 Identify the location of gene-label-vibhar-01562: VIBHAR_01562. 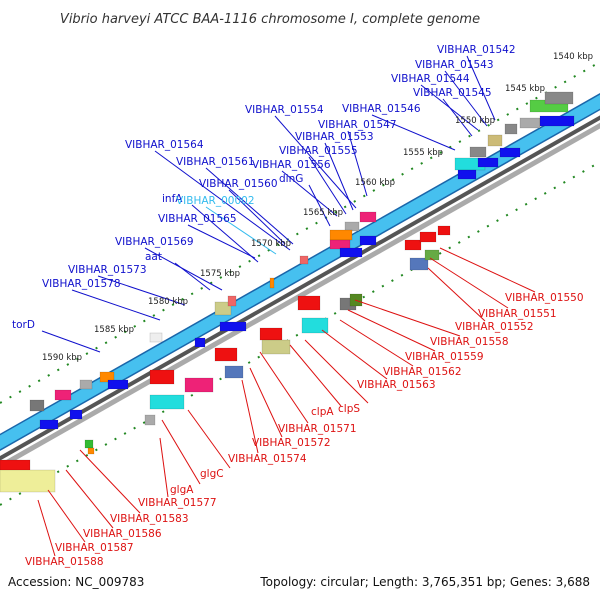
(422, 372).